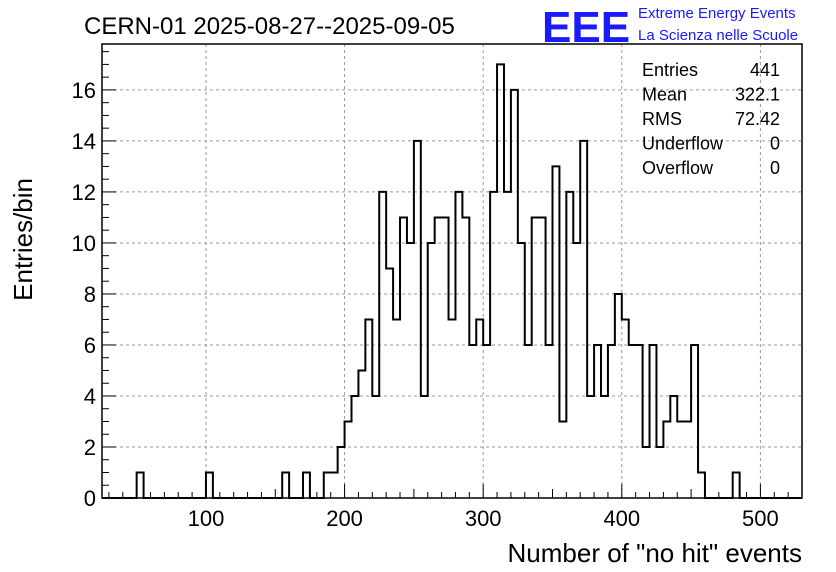 This screenshot has height=572, width=836. I want to click on x-tick-label: 100, so click(206, 518).